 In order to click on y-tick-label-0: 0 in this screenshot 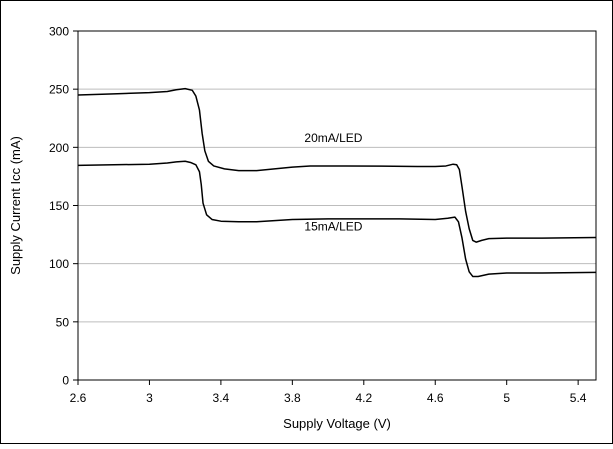, I will do `click(65, 381)`.